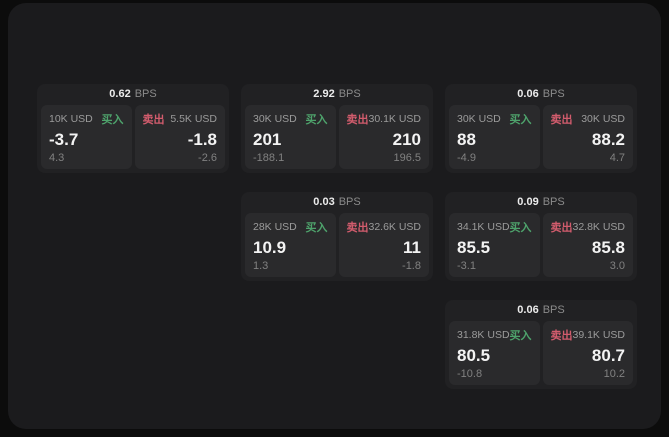 The height and width of the screenshot is (437, 669). I want to click on buy-price: 85.5, so click(474, 247).